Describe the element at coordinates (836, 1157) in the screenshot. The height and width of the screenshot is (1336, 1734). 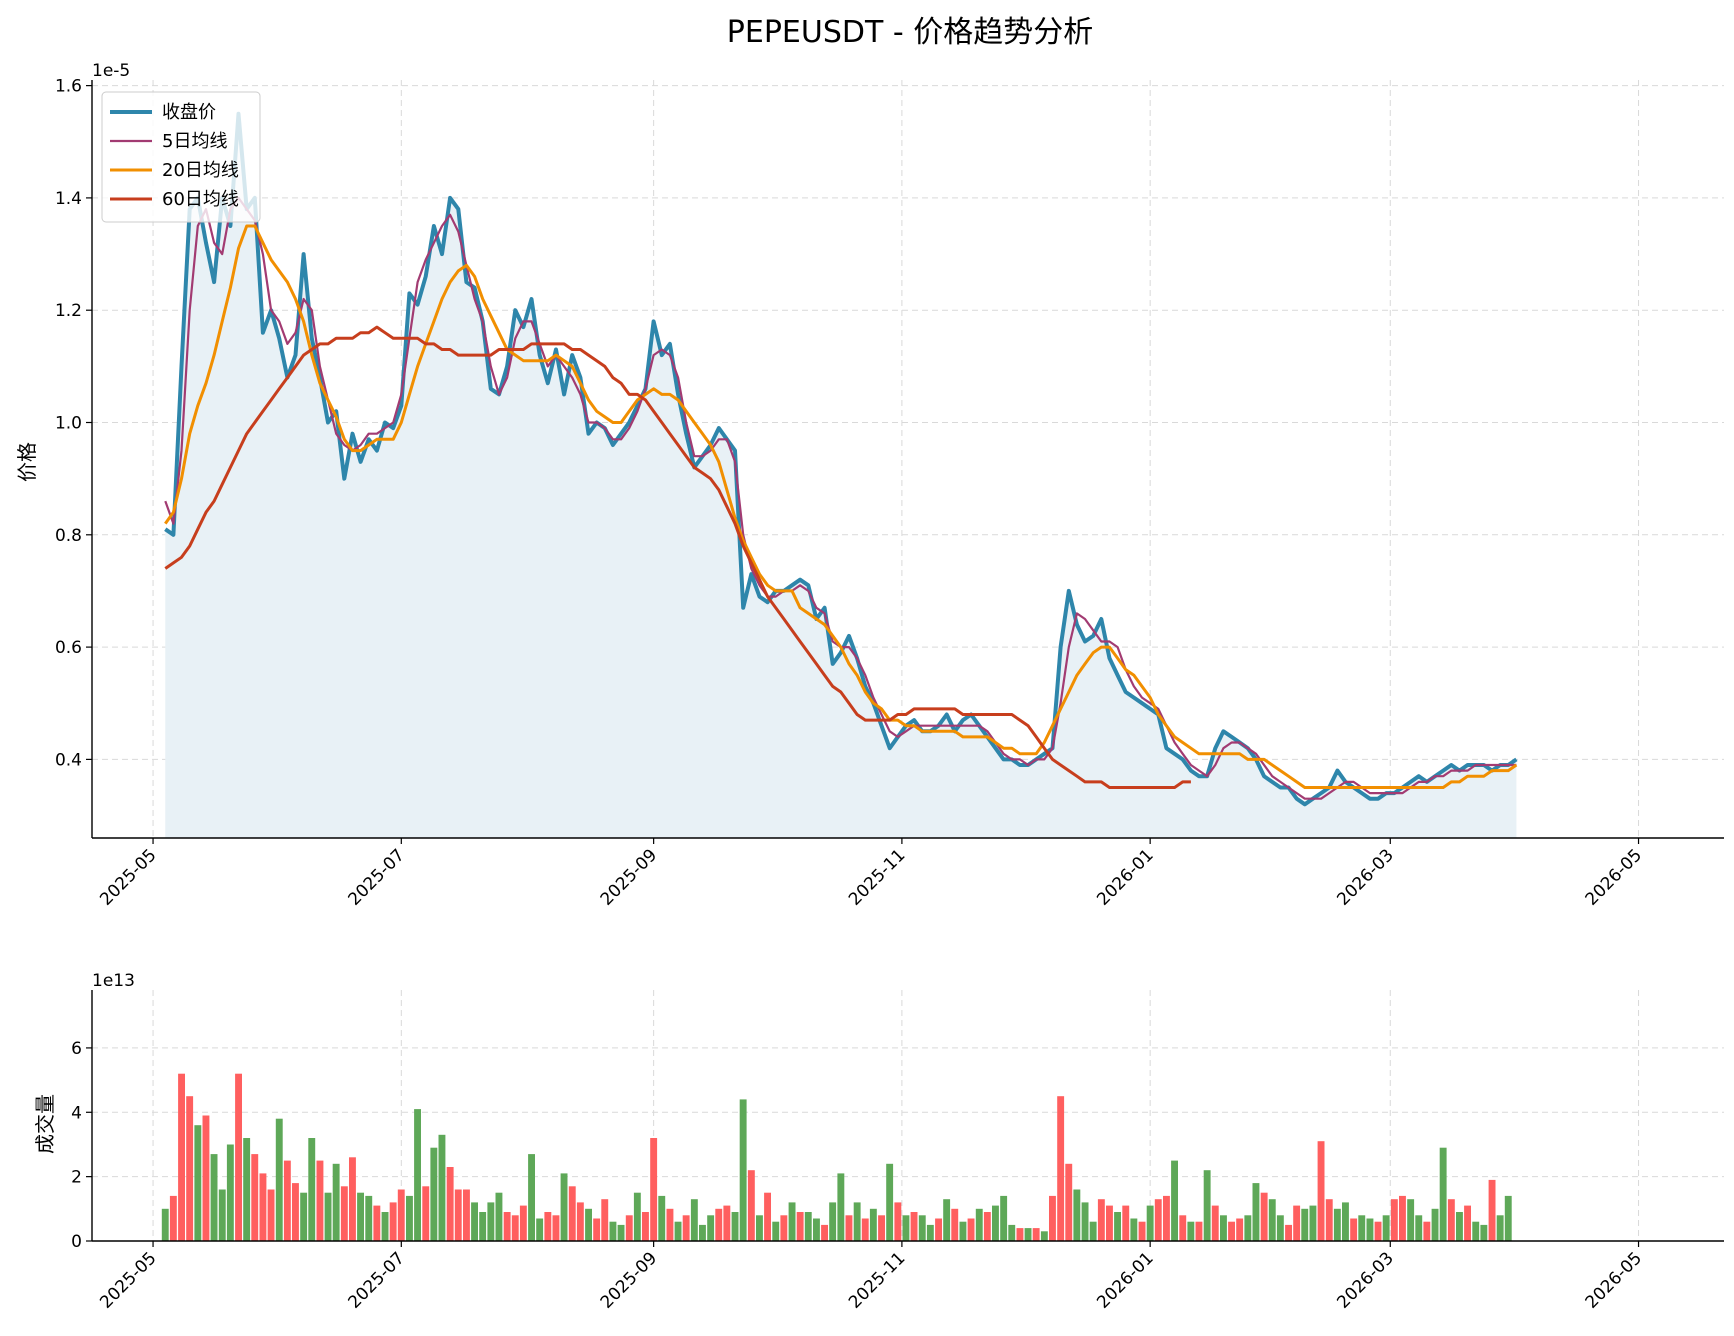
I see `volume-bars` at that location.